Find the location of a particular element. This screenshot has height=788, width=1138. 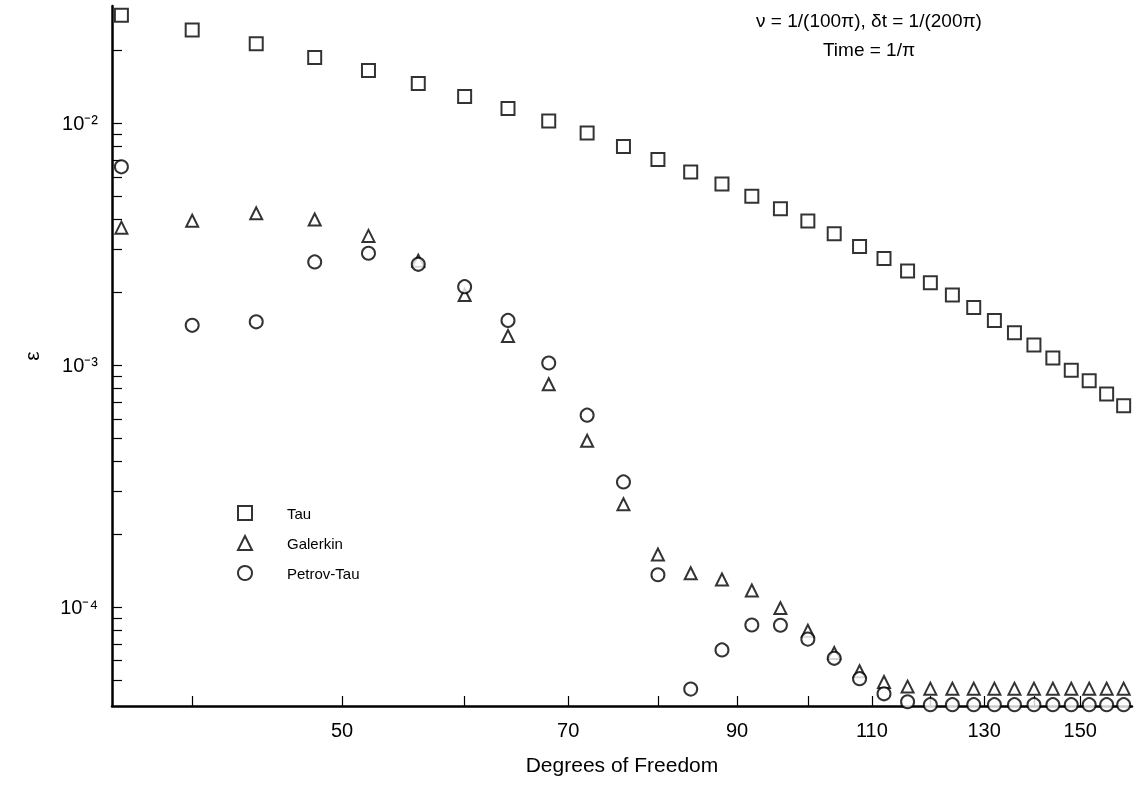

text: Time = 1/π is located at coordinates (869, 49).